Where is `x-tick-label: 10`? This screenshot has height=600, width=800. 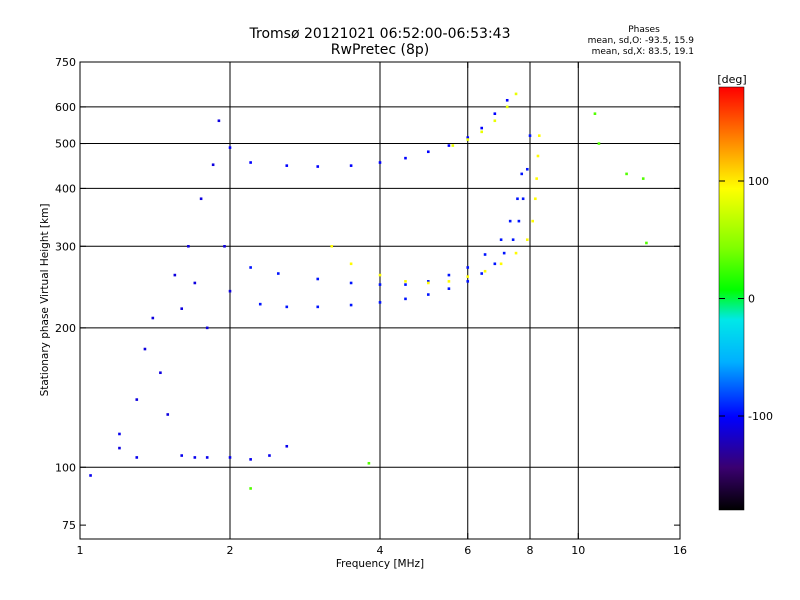
x-tick-label: 10 is located at coordinates (578, 550).